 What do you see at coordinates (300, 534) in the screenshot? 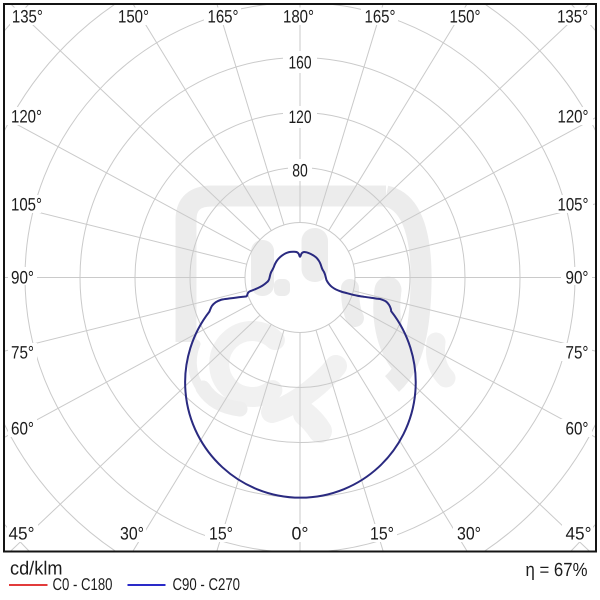
I see `svg-text: 0°` at bounding box center [300, 534].